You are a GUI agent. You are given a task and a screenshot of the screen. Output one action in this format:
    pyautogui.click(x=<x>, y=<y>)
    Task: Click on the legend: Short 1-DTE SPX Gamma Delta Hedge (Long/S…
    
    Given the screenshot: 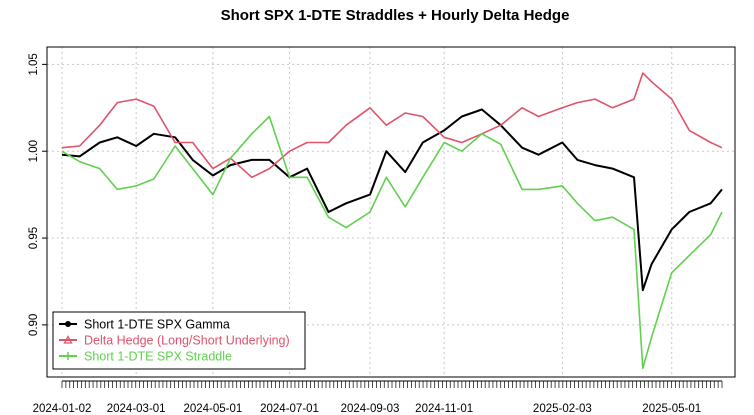 What is the action you would take?
    pyautogui.click(x=179, y=340)
    